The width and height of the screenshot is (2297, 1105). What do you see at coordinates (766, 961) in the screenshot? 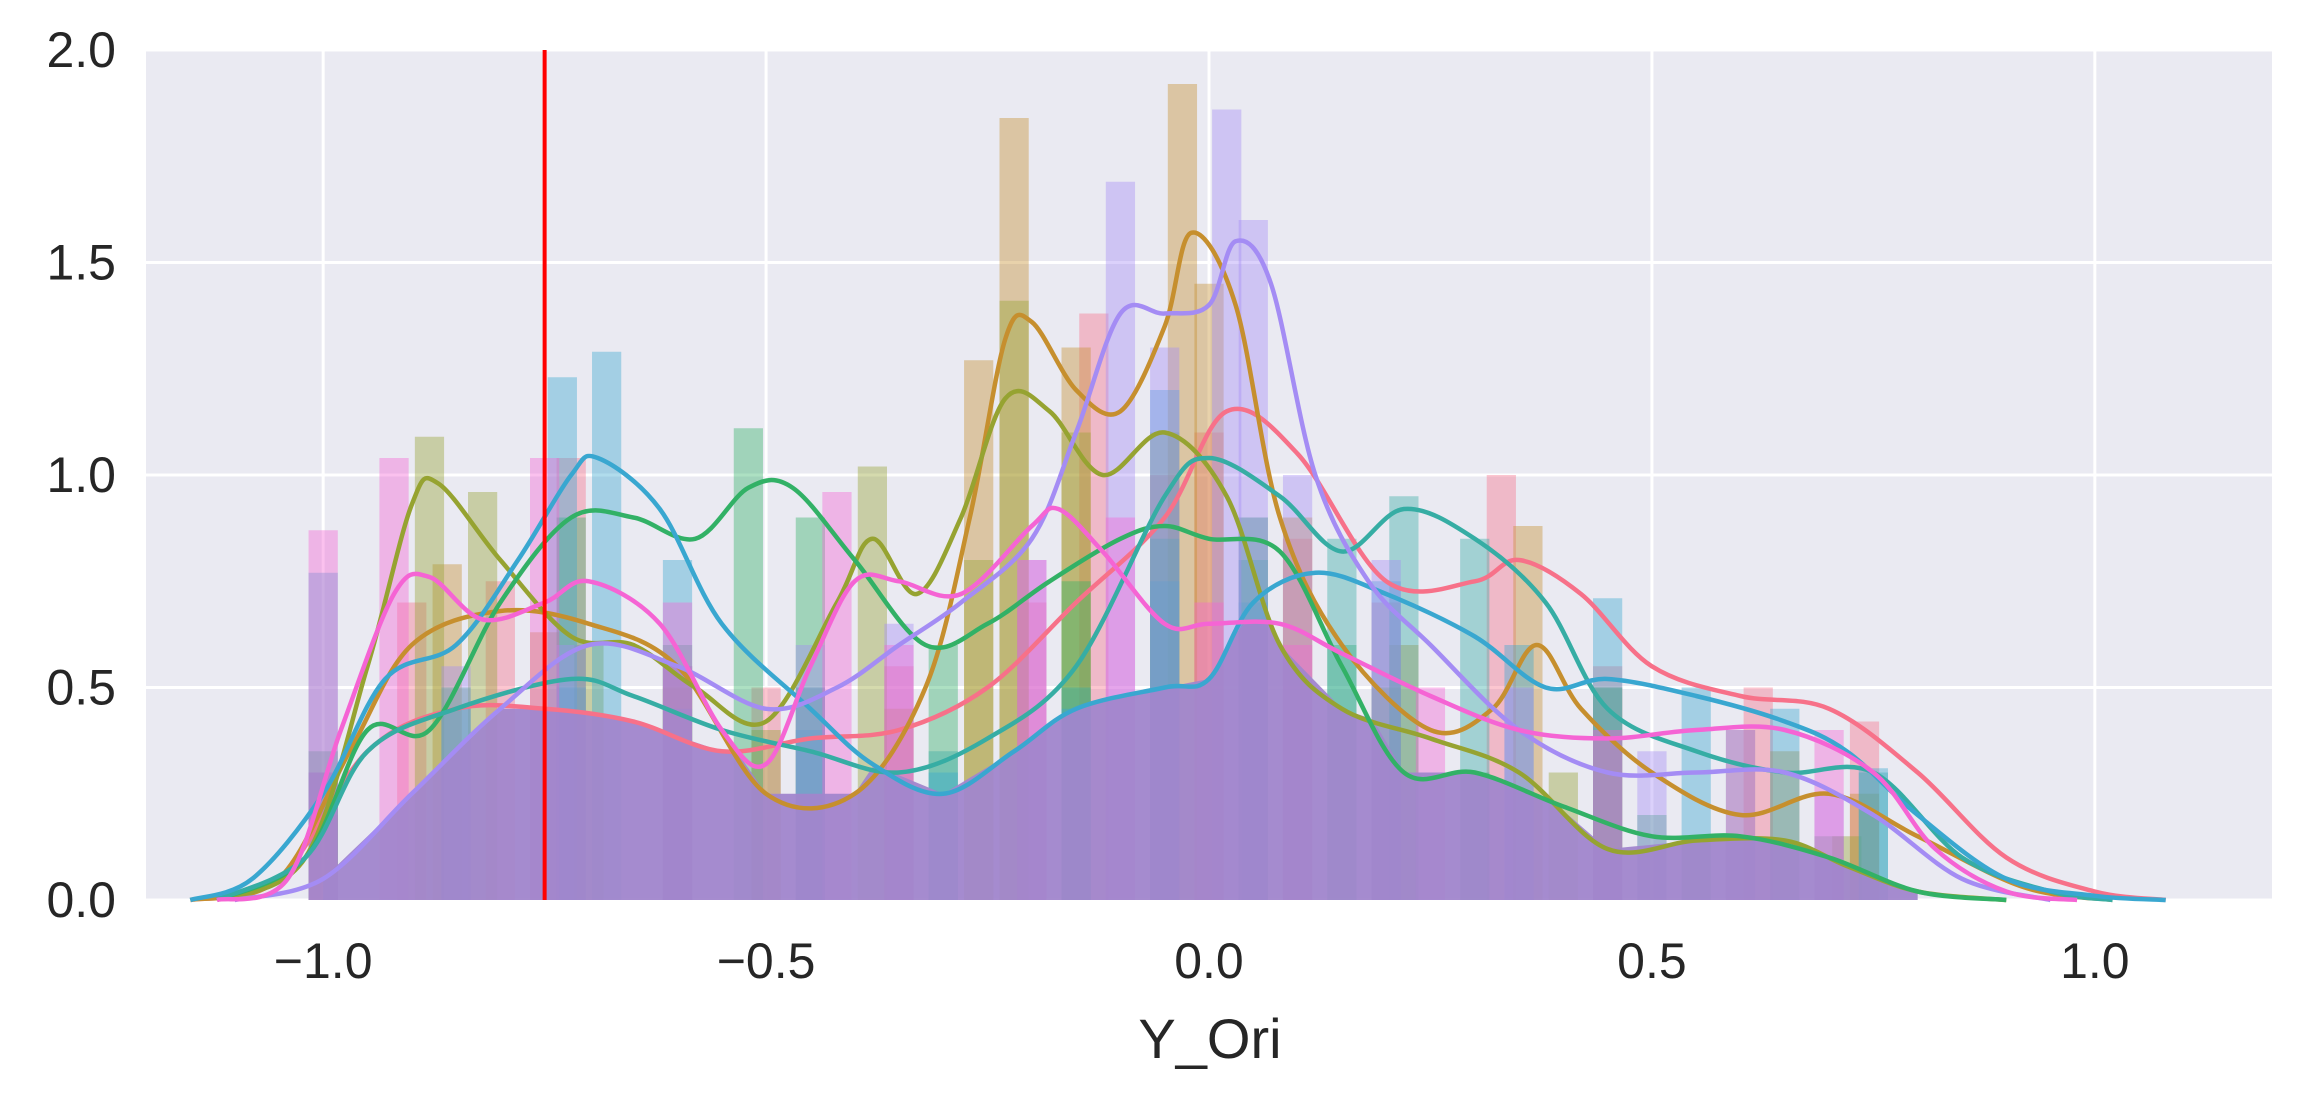
I see `x-tick-label: −0.5` at bounding box center [766, 961].